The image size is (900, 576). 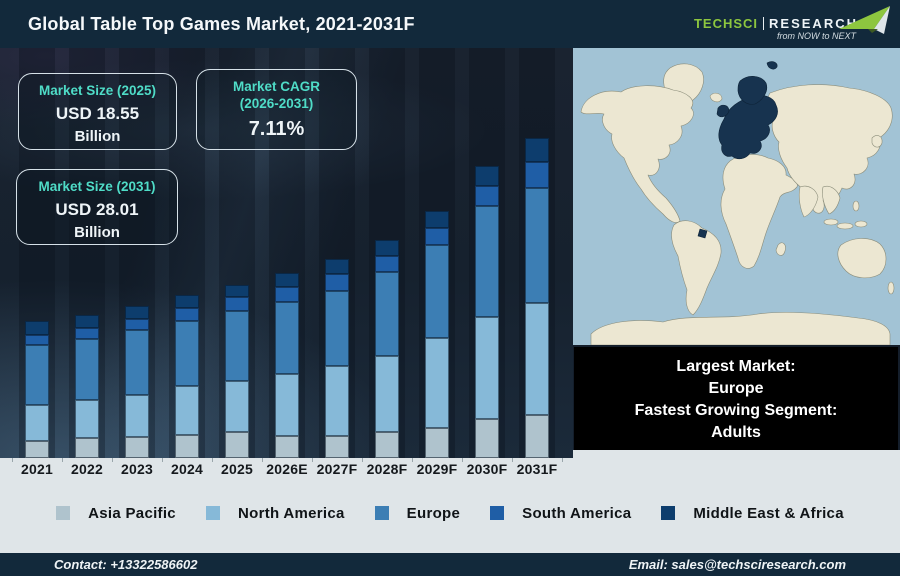 I want to click on callout-value: USD 28.01, so click(x=97, y=209).